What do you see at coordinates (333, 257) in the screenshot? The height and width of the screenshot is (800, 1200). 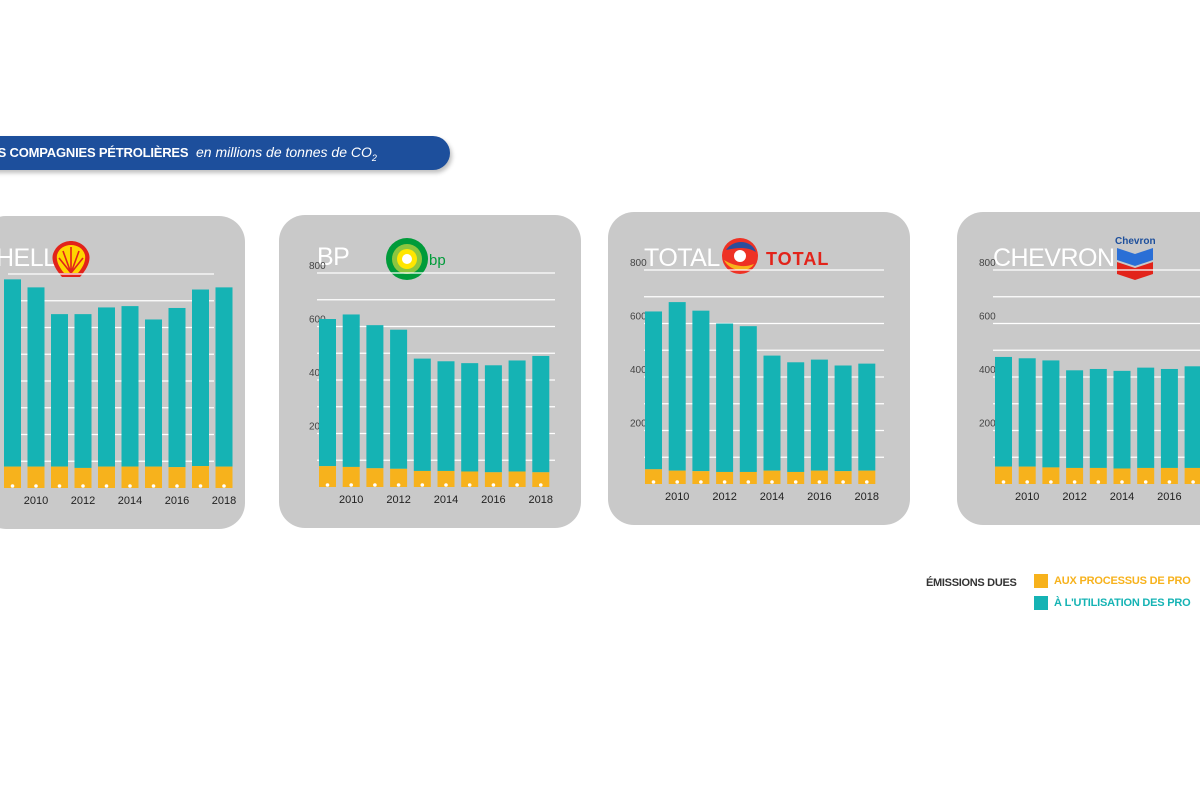 I see `company-name: BP` at bounding box center [333, 257].